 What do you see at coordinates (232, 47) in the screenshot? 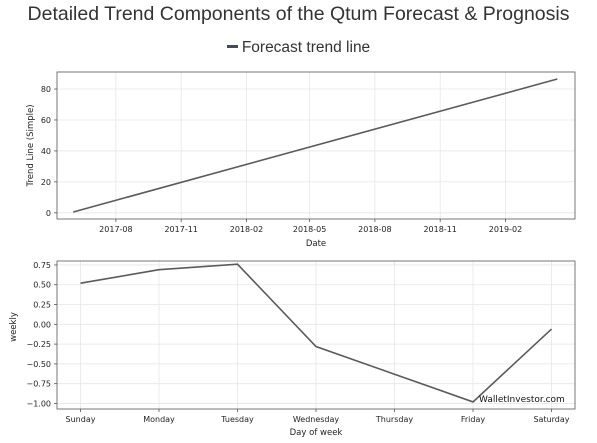
I see `legend-swatch` at bounding box center [232, 47].